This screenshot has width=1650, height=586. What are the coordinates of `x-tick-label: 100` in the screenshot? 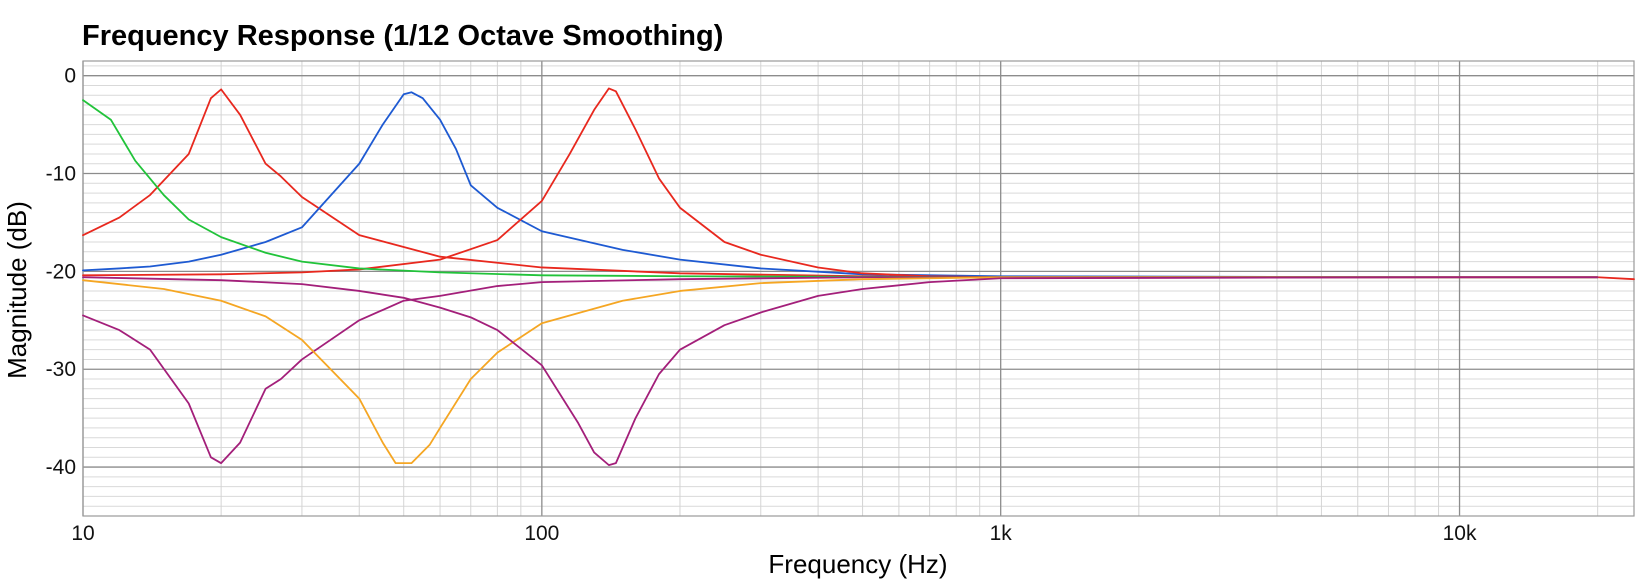 It's located at (541, 533).